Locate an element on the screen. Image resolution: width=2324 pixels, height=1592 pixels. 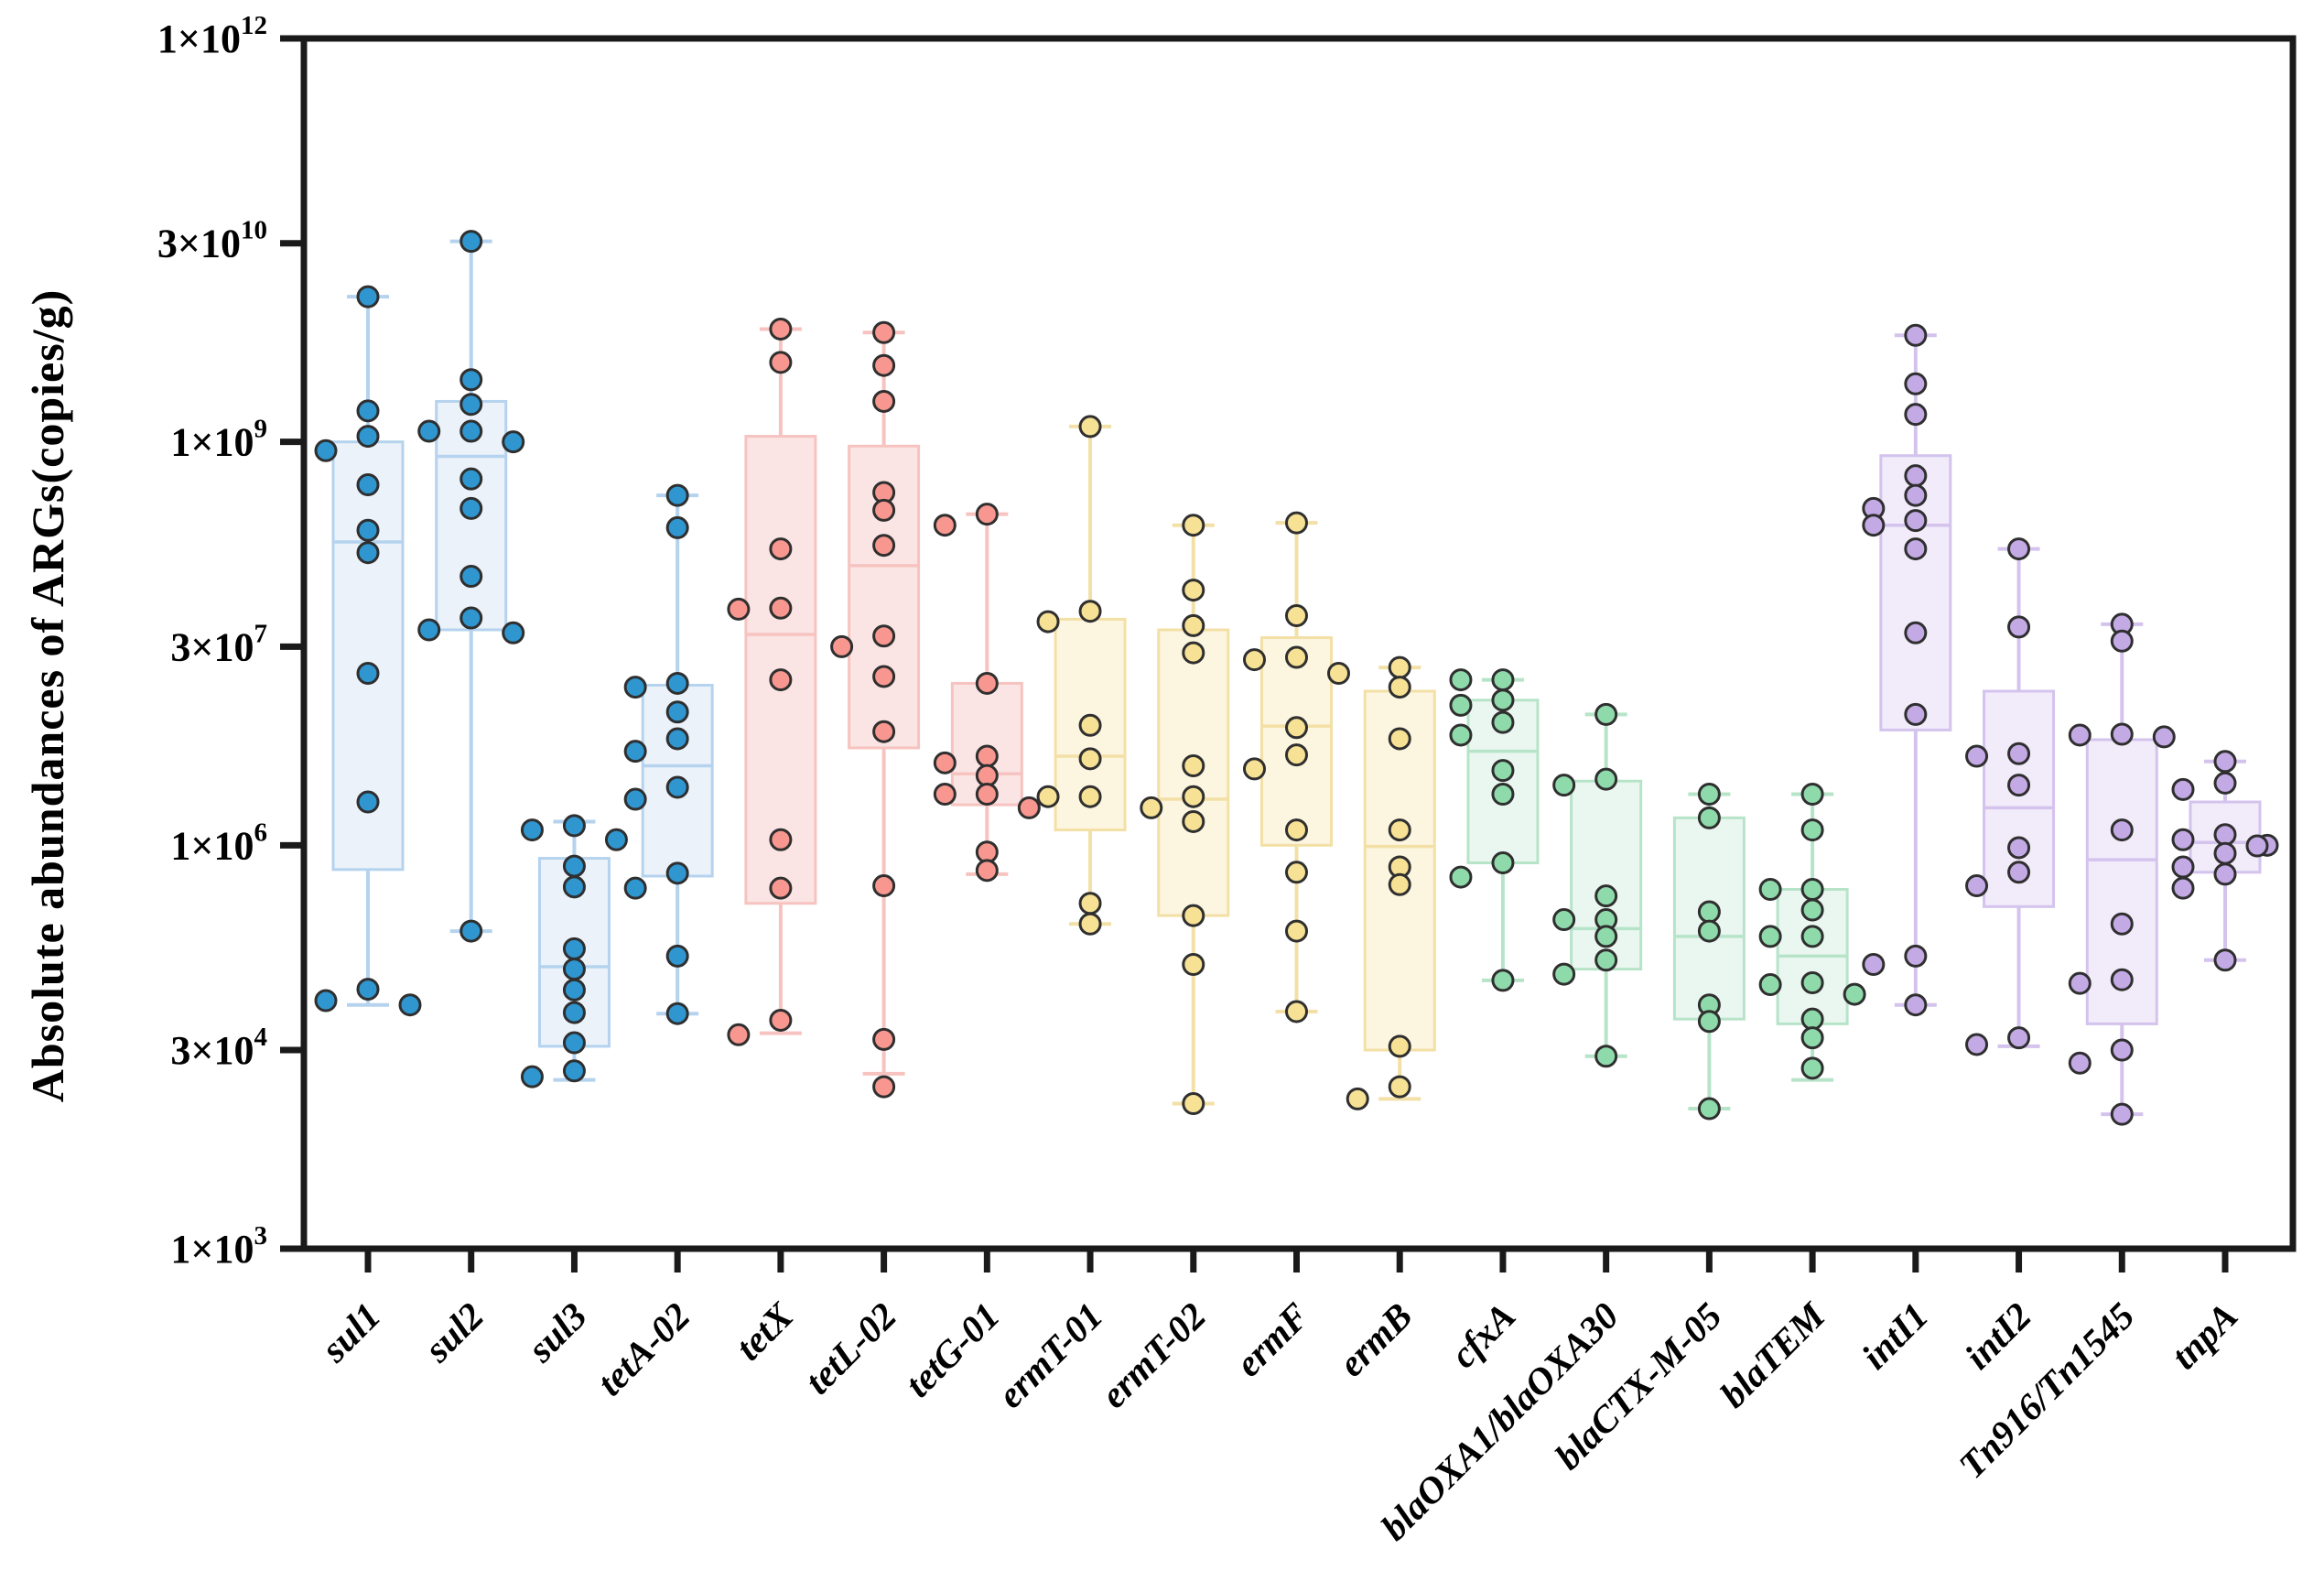
category-sul3 is located at coordinates (574, 951).